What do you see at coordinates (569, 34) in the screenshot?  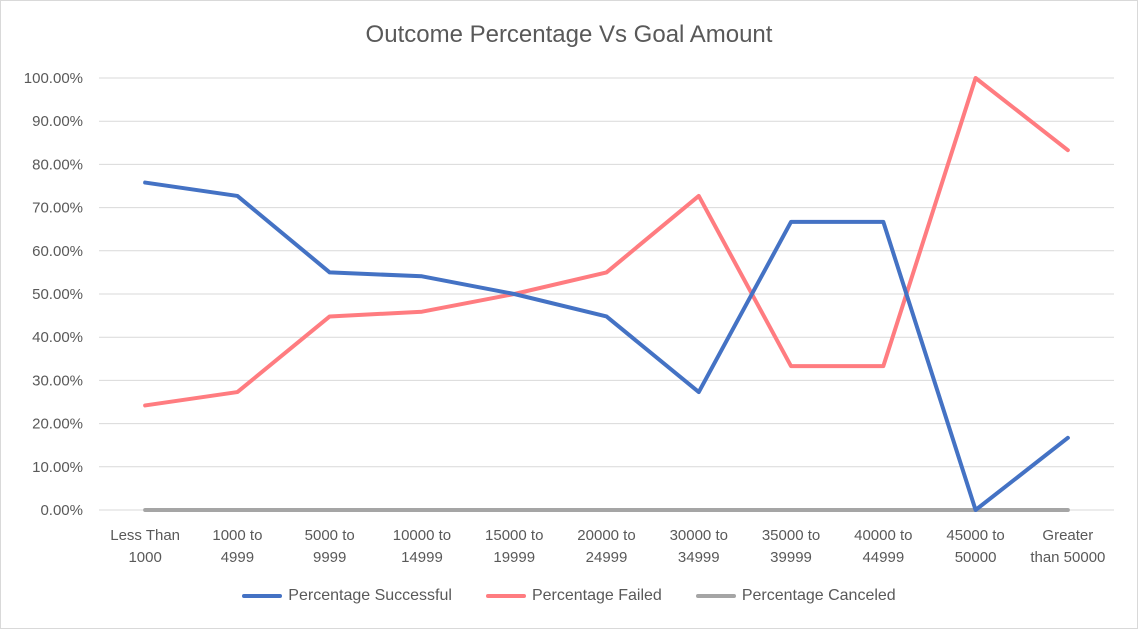 I see `chart-title: Outcome Percentage Vs Goal Amount` at bounding box center [569, 34].